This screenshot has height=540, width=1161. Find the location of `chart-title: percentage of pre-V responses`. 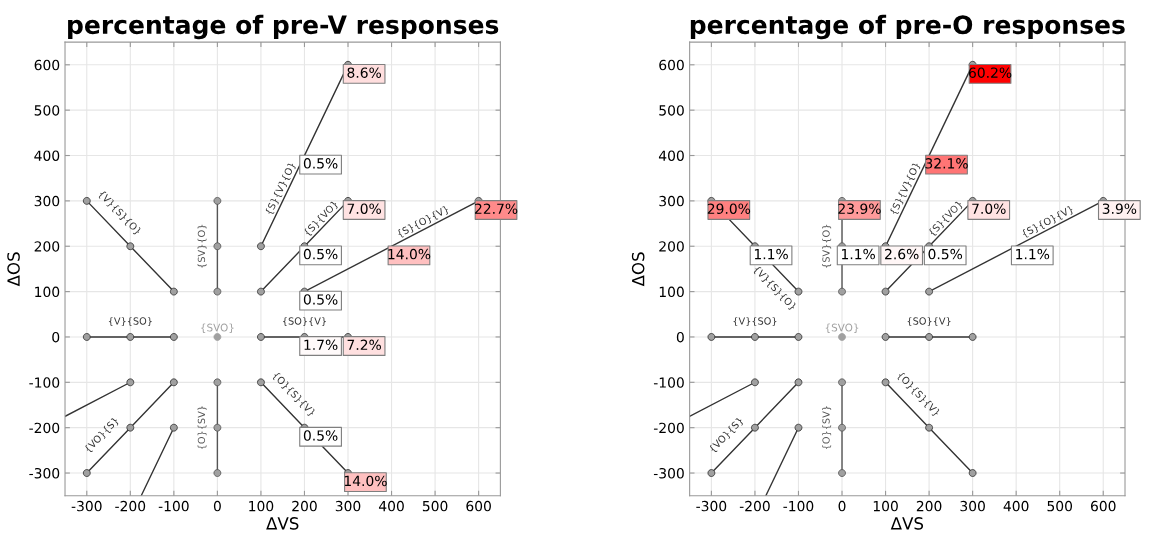

chart-title: percentage of pre-V responses is located at coordinates (283, 27).